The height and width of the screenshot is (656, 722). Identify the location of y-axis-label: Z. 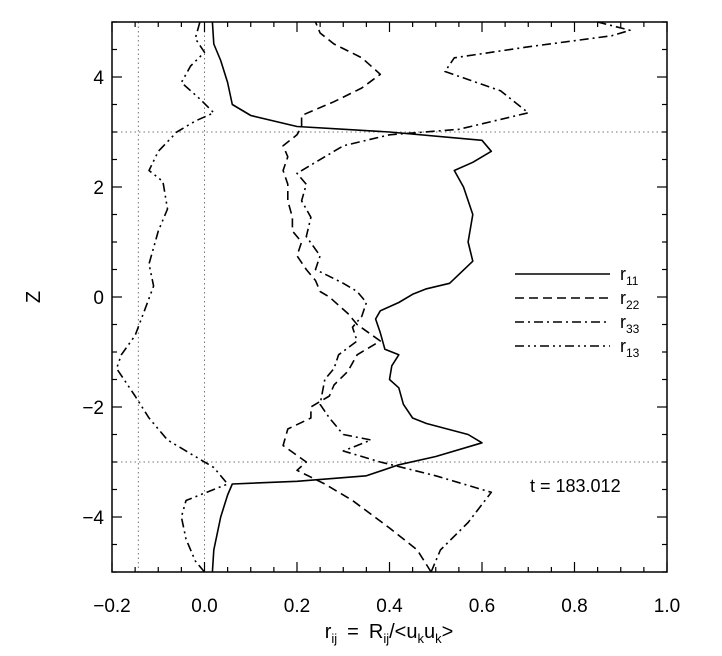
(34, 297).